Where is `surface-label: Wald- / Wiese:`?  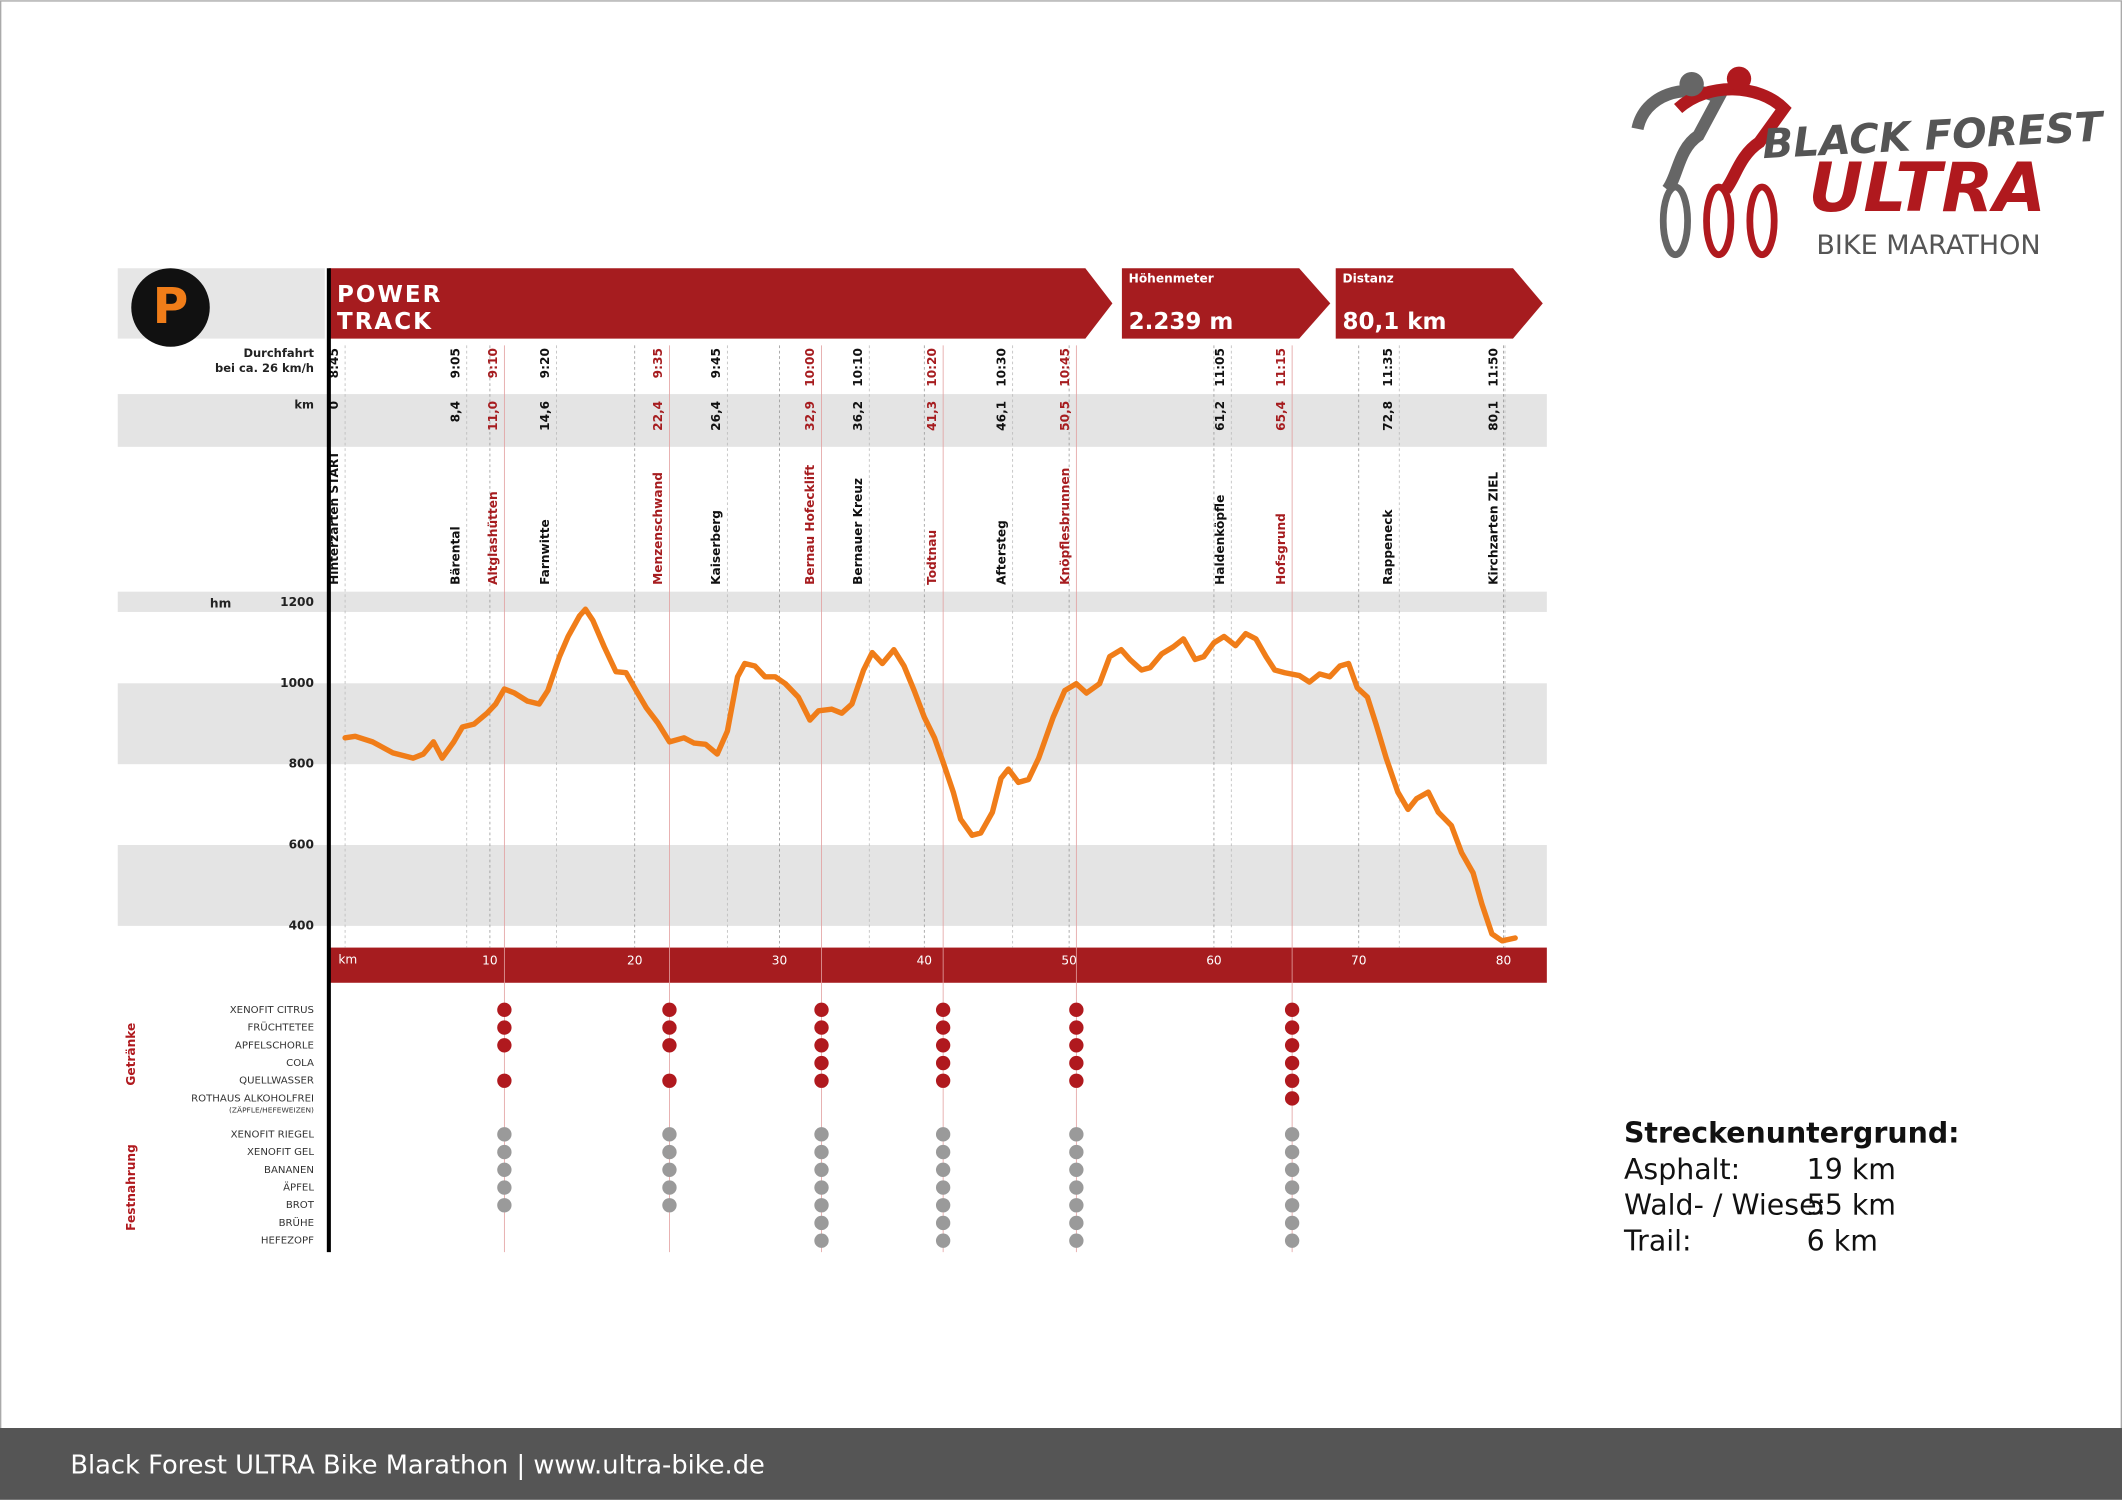 surface-label: Wald- / Wiese: is located at coordinates (1725, 1205).